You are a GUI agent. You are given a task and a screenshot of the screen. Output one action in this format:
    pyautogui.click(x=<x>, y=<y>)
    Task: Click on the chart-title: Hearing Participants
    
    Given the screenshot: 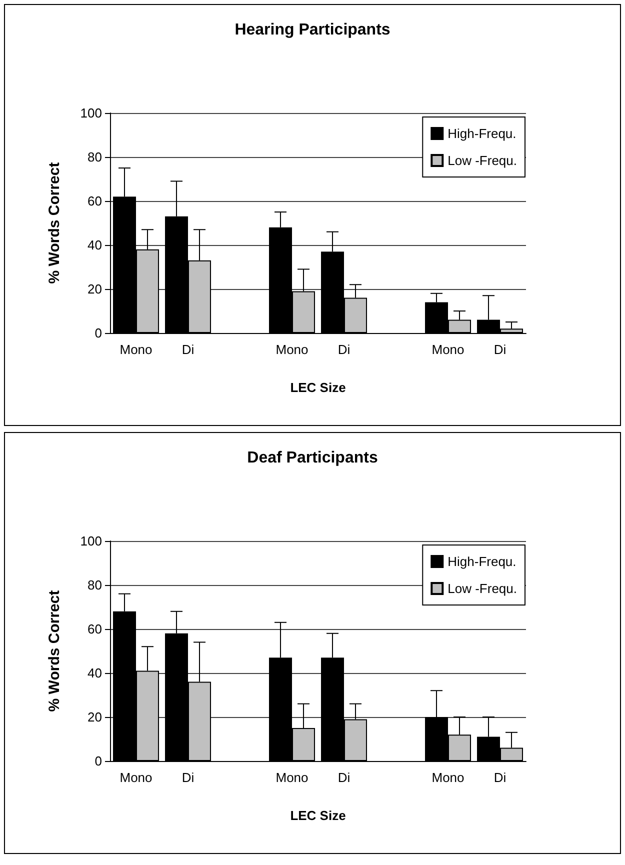 What is the action you would take?
    pyautogui.click(x=312, y=30)
    